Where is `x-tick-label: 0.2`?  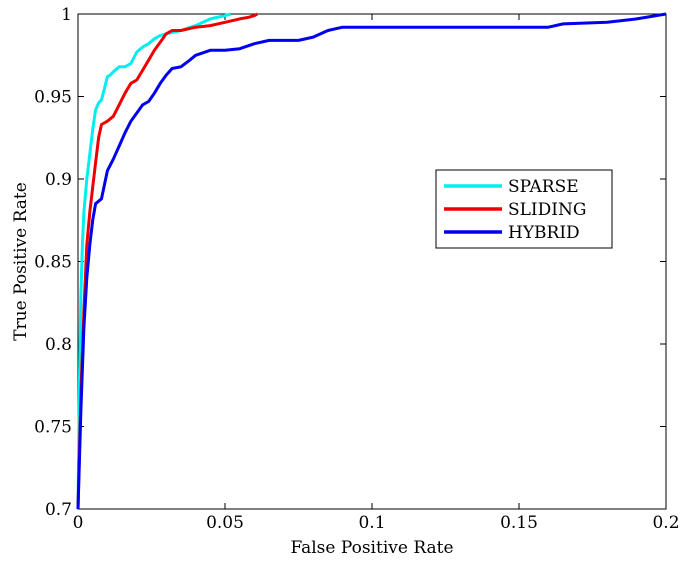
x-tick-label: 0.2 is located at coordinates (665, 523).